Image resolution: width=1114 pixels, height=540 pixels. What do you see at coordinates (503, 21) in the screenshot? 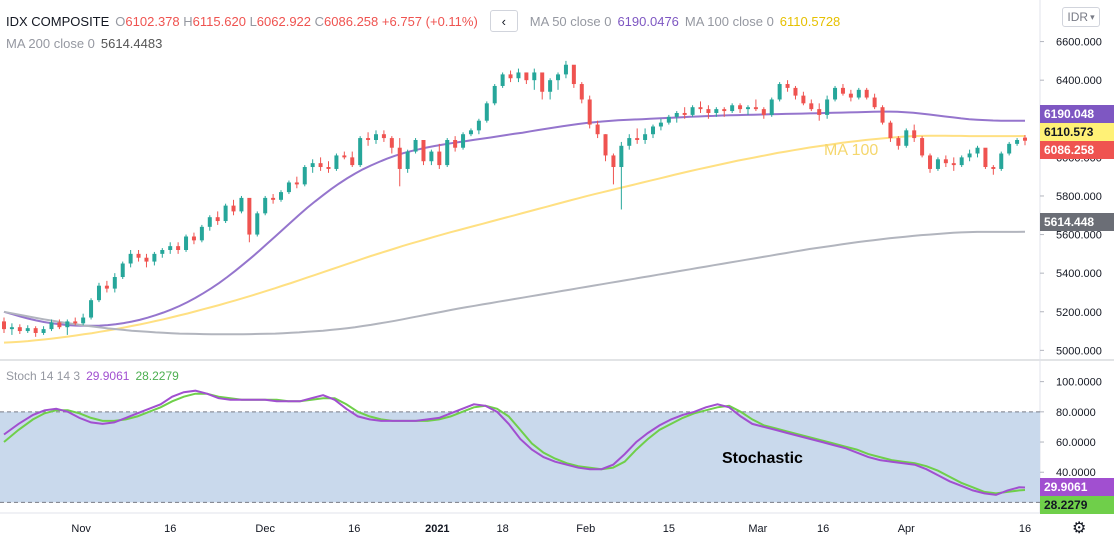
I see `collapse-legend-button: ‹` at bounding box center [503, 21].